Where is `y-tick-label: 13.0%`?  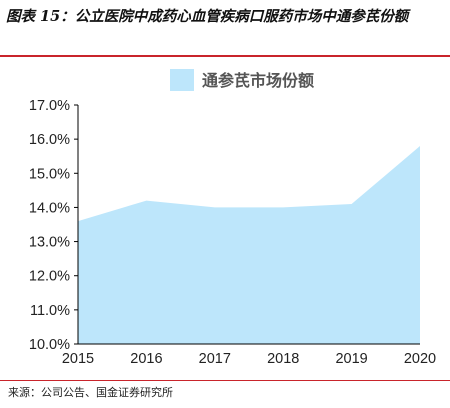 y-tick-label: 13.0% is located at coordinates (49, 243).